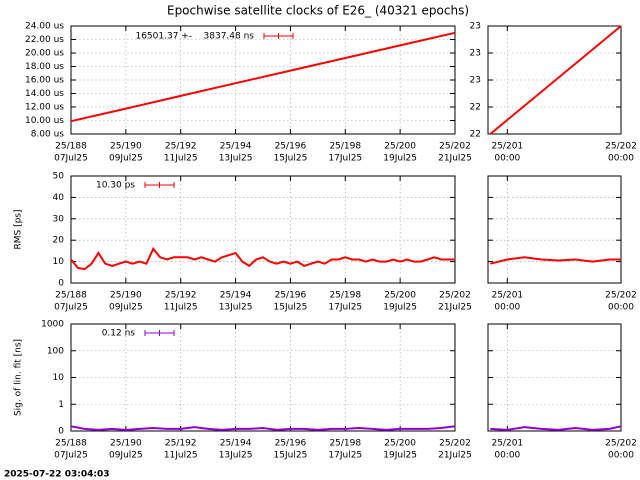  What do you see at coordinates (194, 37) in the screenshot?
I see `legend-label: 16501.37 +- 3837.48 ns` at bounding box center [194, 37].